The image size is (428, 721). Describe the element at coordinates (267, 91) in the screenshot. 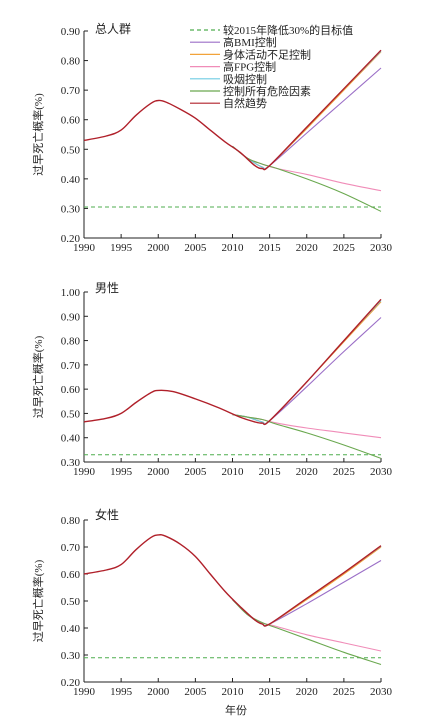

I see `legend-label: 控制所有危险因素` at that location.